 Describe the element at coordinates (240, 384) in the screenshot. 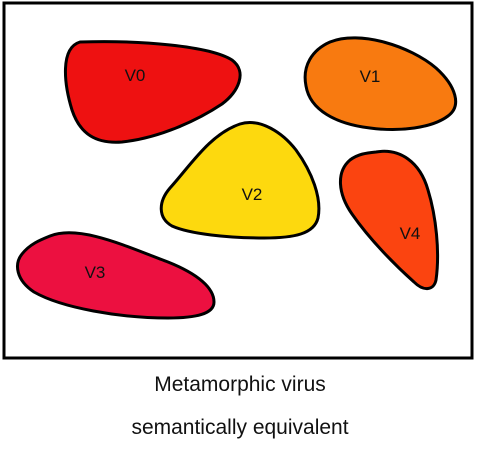

I see `caption-line-1: Metamorphic virus` at that location.